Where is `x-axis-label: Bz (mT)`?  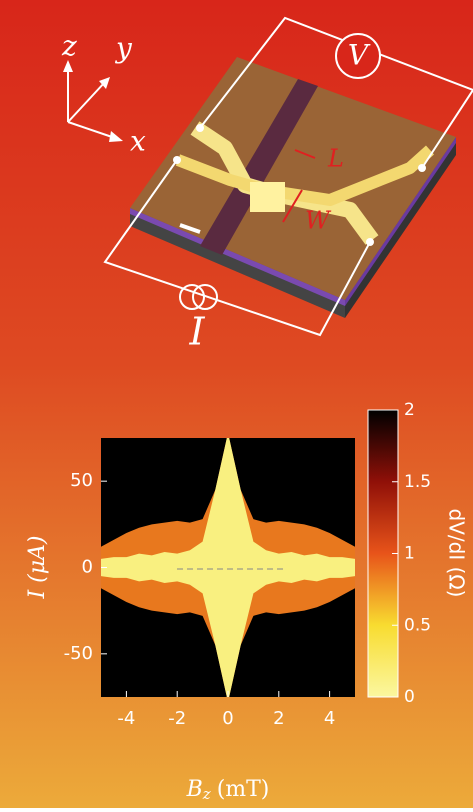 x-axis-label: Bz (mT) is located at coordinates (228, 790).